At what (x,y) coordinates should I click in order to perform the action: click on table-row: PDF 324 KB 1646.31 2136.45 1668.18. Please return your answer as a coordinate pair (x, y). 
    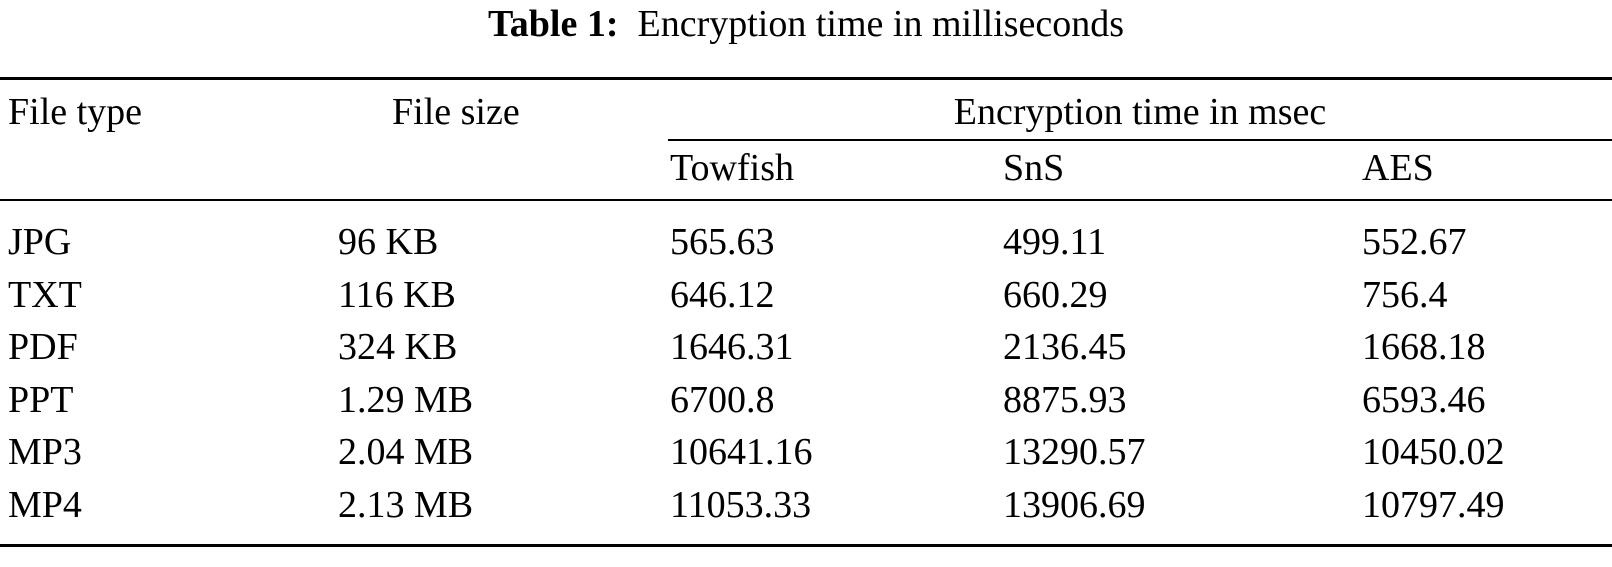
    Looking at the image, I should click on (806, 351).